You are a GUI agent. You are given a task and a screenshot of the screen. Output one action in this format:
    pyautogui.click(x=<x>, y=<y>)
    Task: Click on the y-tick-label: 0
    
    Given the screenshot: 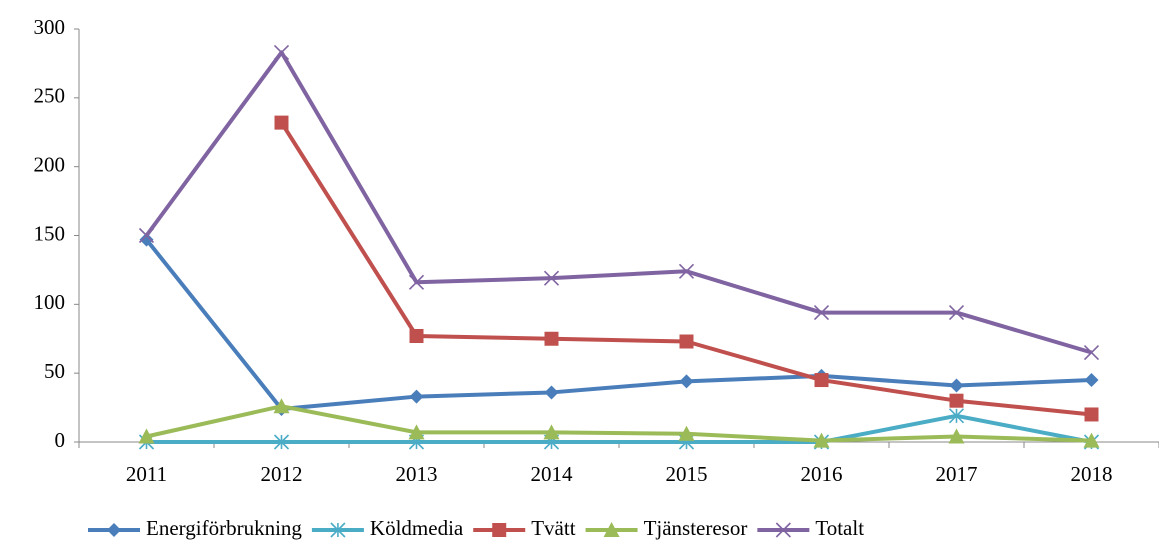 What is the action you would take?
    pyautogui.click(x=60, y=440)
    